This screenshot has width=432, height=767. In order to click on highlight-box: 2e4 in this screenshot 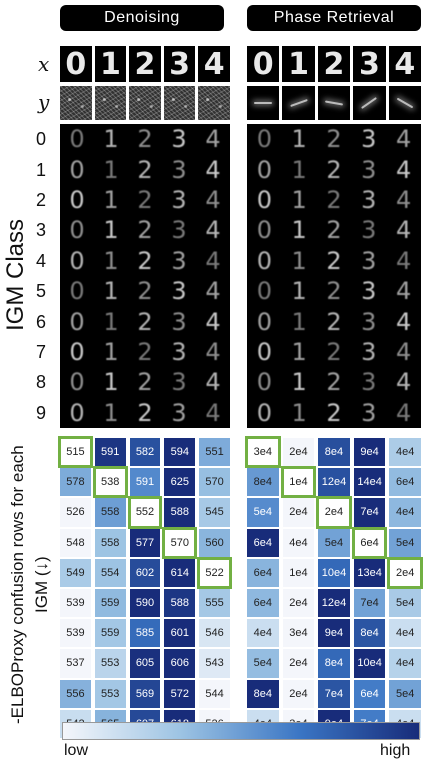, I will do `click(405, 572)`.